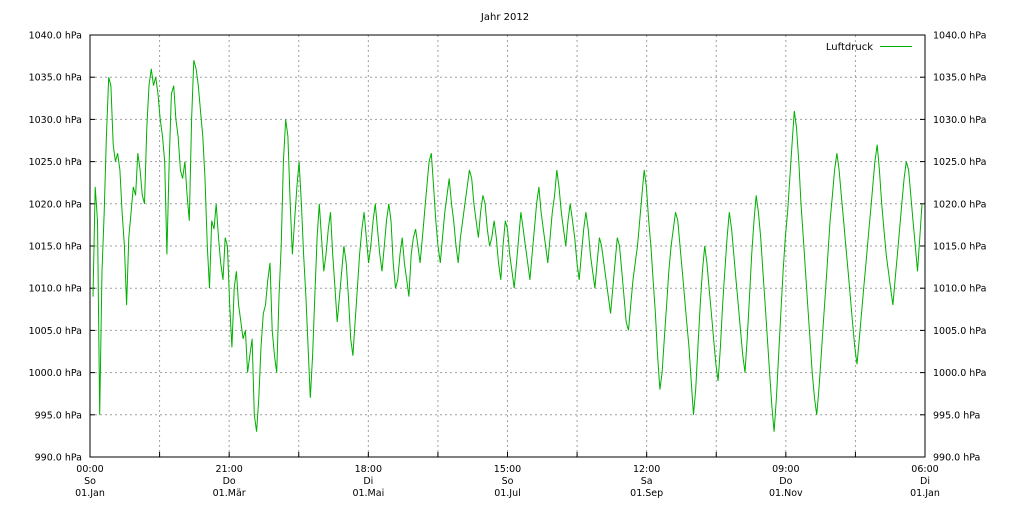  I want to click on y-tick-label-left: 1020.0 hPa, so click(55, 204).